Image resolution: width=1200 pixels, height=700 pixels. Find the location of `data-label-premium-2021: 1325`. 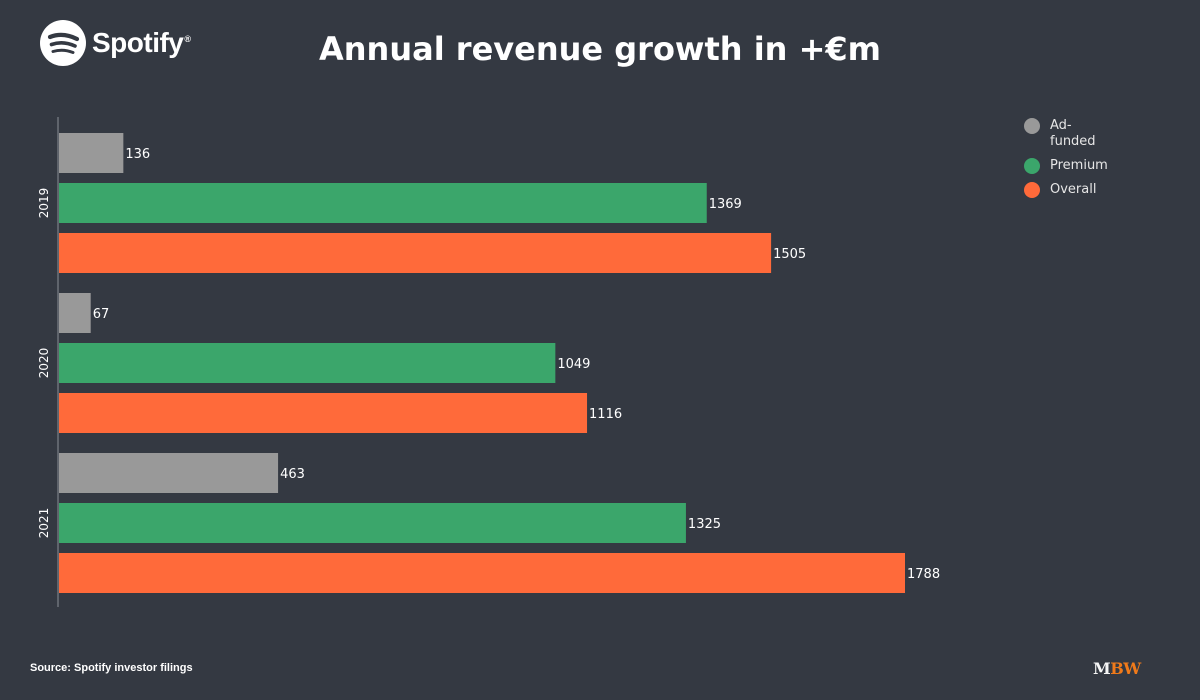

data-label-premium-2021: 1325 is located at coordinates (704, 524).